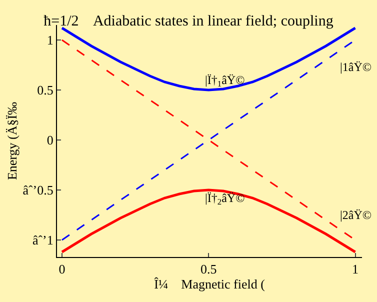 This screenshot has width=377, height=302. I want to click on annotation: |Ï†$_{1}$âŸ©, so click(225, 81).